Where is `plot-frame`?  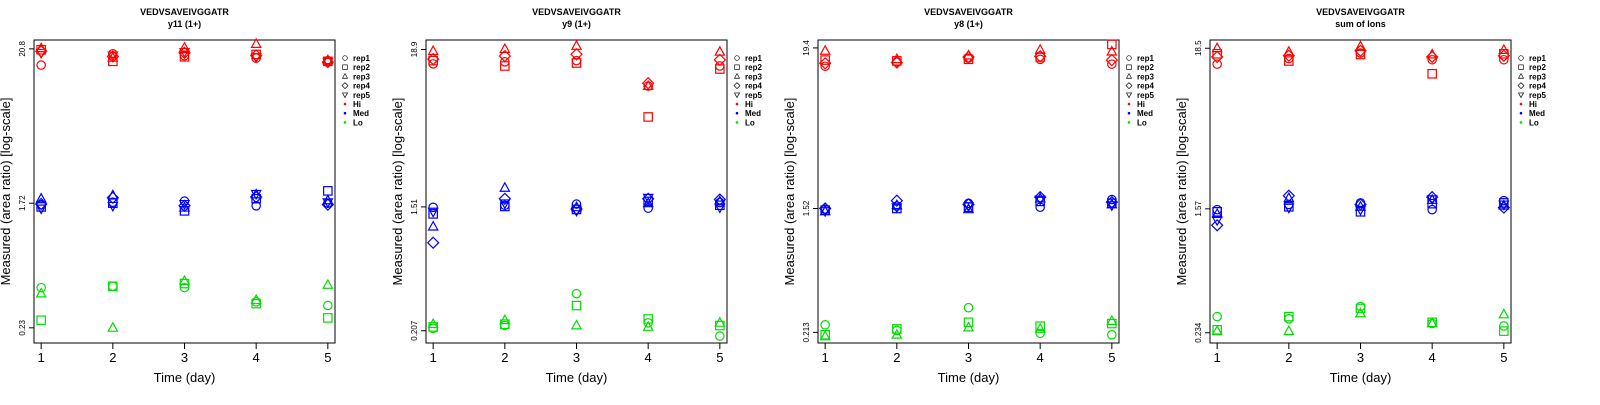 plot-frame is located at coordinates (184, 191).